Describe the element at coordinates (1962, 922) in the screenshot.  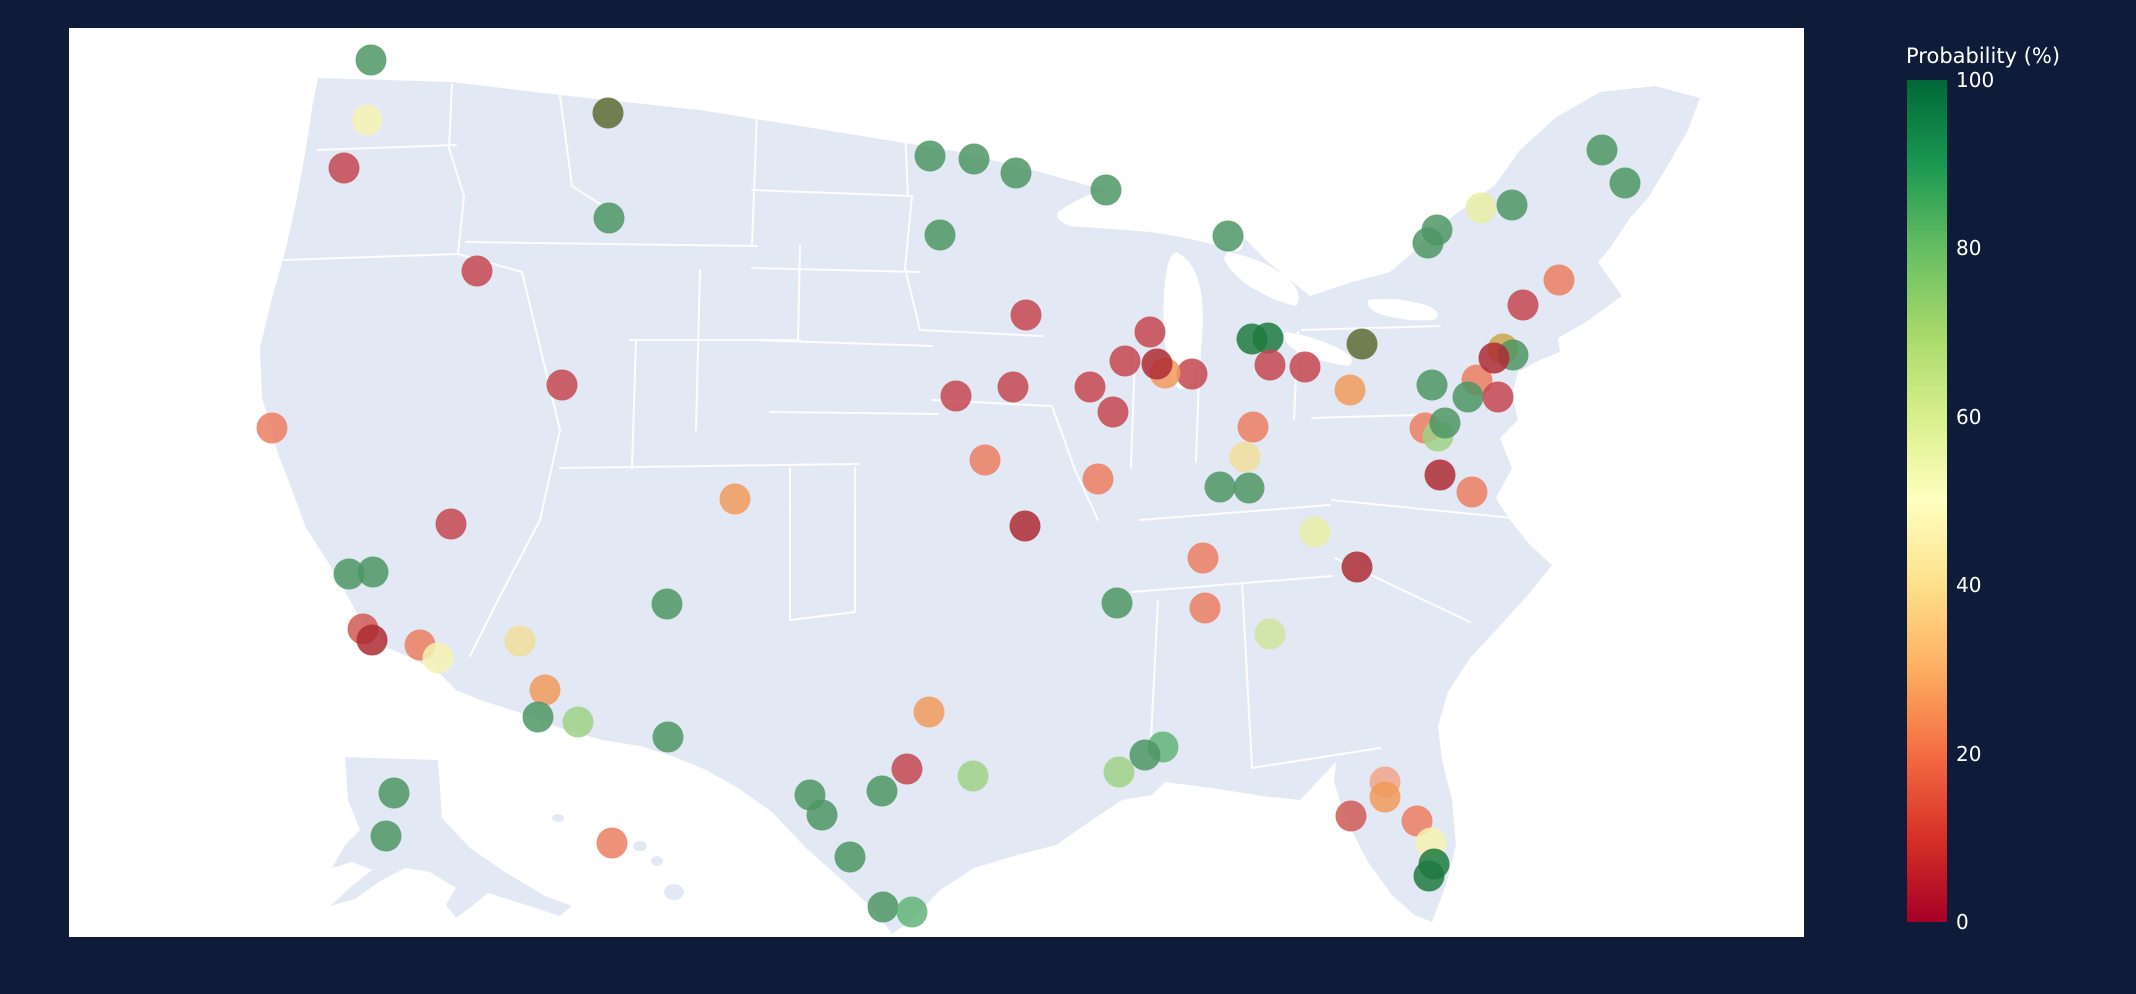
I see `colorbar-tick-label: 0` at that location.